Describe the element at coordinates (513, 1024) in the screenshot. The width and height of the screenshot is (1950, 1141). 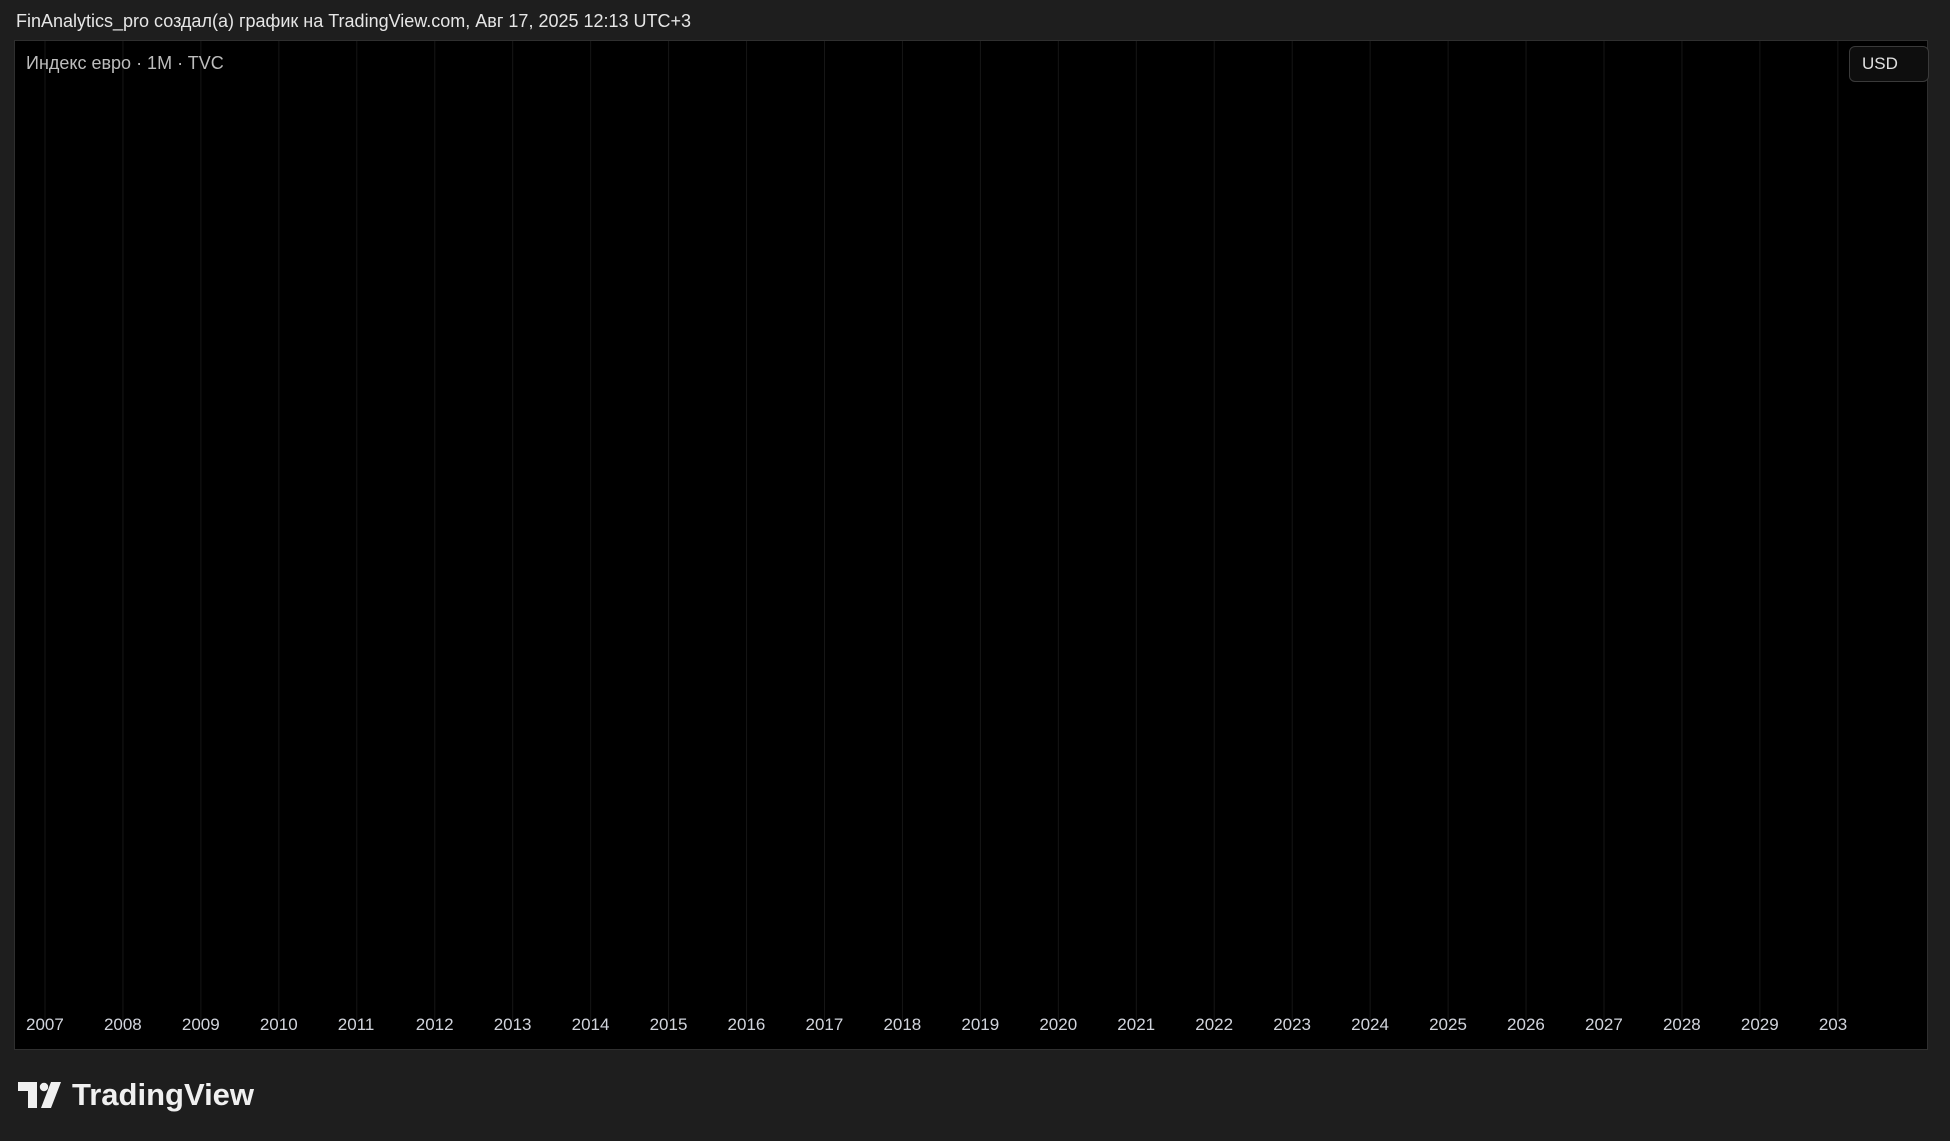
I see `x-axis-tick-label: 2013` at that location.